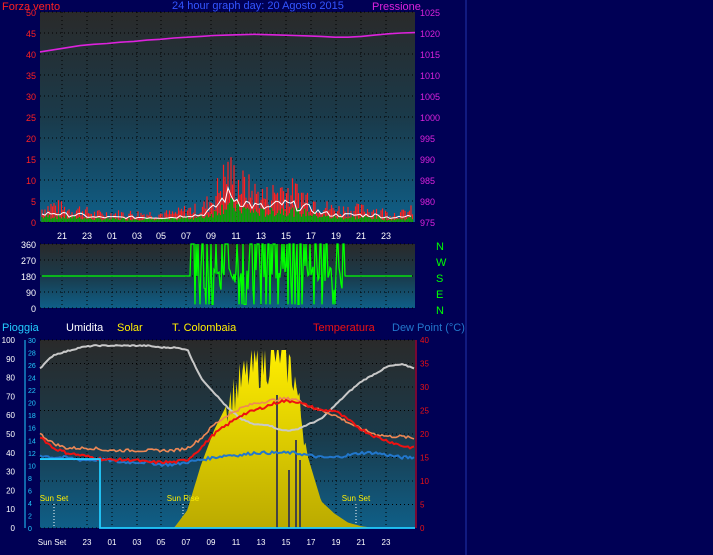  Describe the element at coordinates (137, 542) in the screenshot. I see `bottom-x-tick-label: 03` at that location.